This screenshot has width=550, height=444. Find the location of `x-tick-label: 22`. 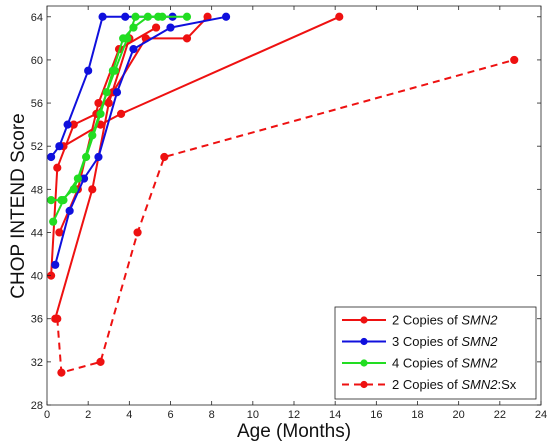

x-tick-label: 22 is located at coordinates (500, 415).